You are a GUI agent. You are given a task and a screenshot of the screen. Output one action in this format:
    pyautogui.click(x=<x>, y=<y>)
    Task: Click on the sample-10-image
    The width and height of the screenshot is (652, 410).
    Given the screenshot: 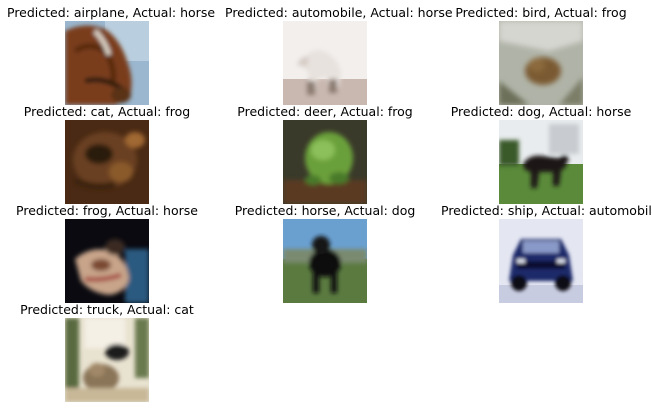 What is the action you would take?
    pyautogui.click(x=107, y=360)
    